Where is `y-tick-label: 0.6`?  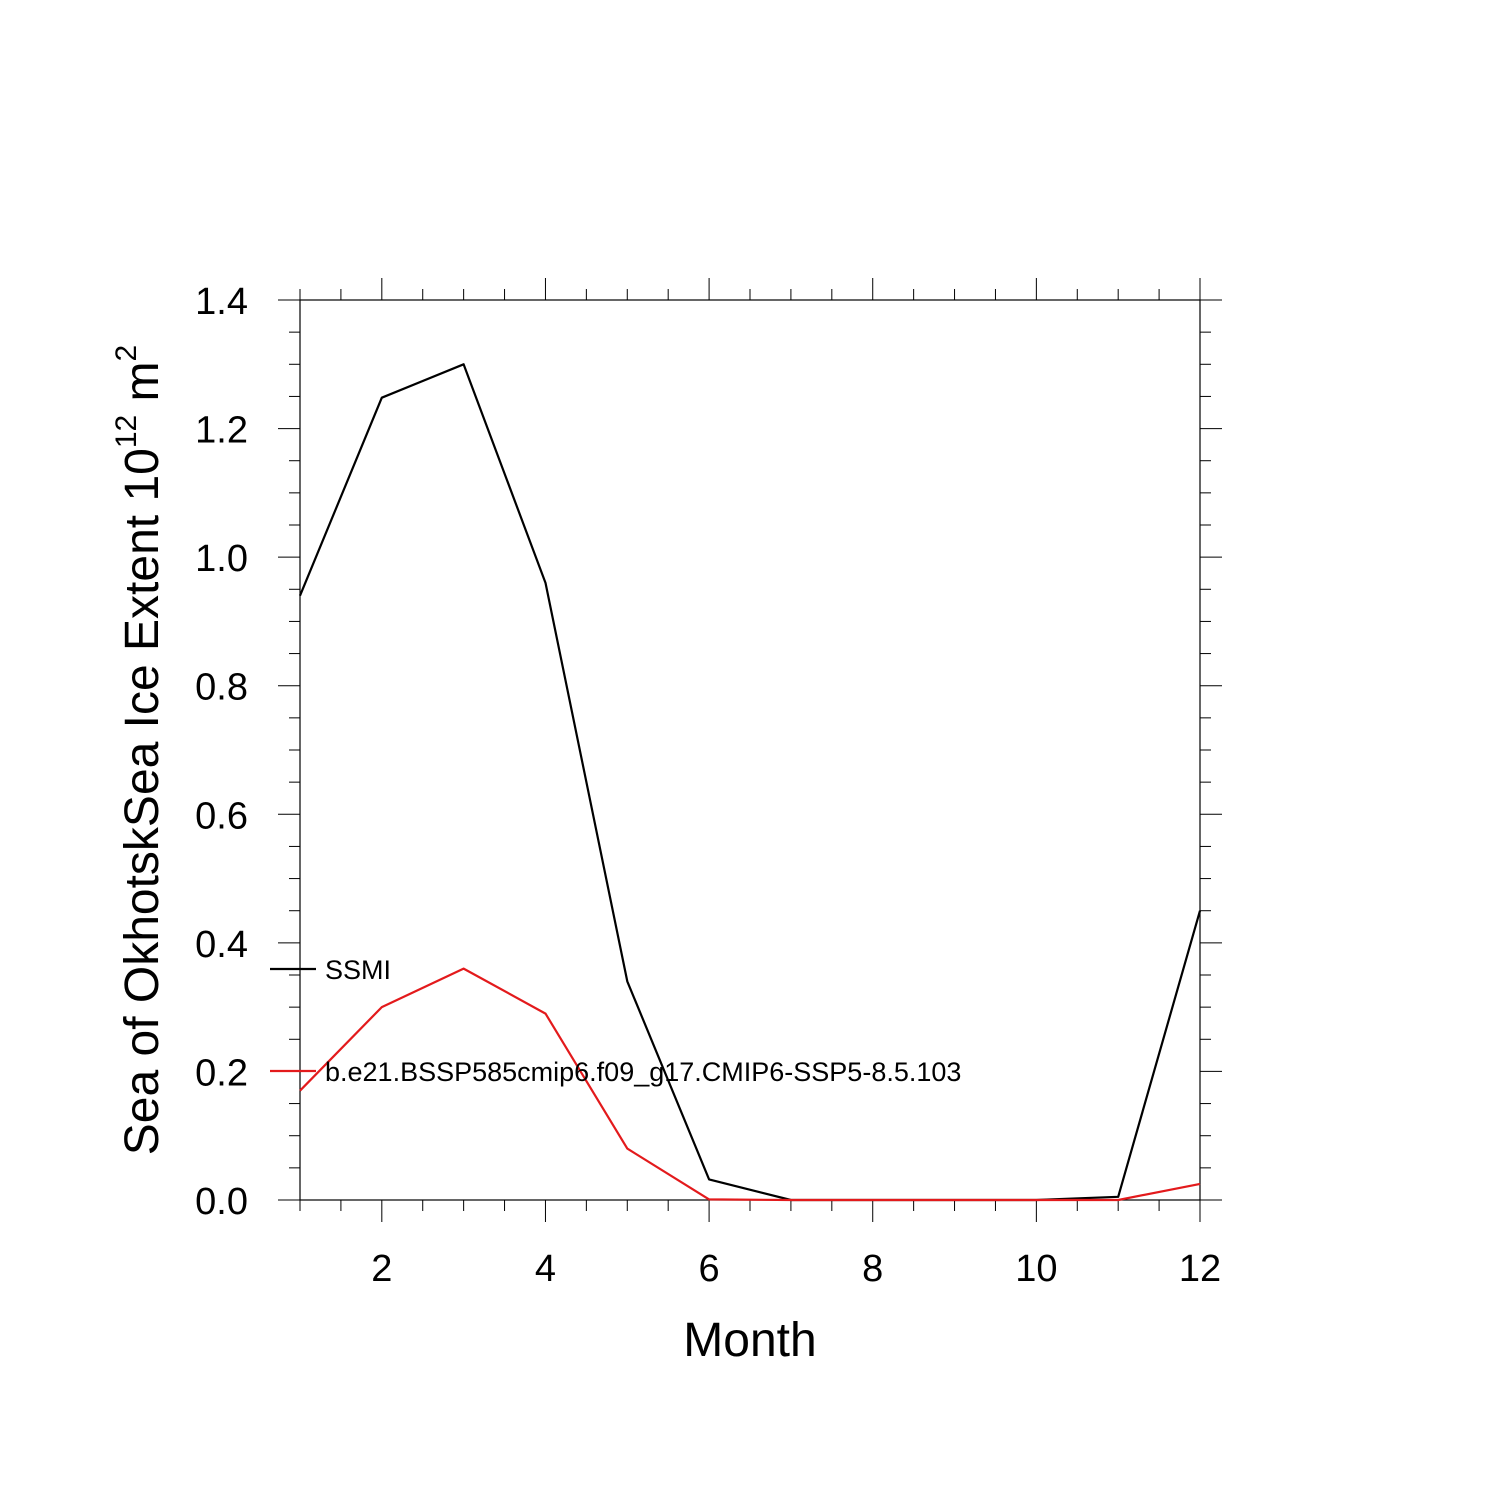
y-tick-label: 0.6 is located at coordinates (221, 816).